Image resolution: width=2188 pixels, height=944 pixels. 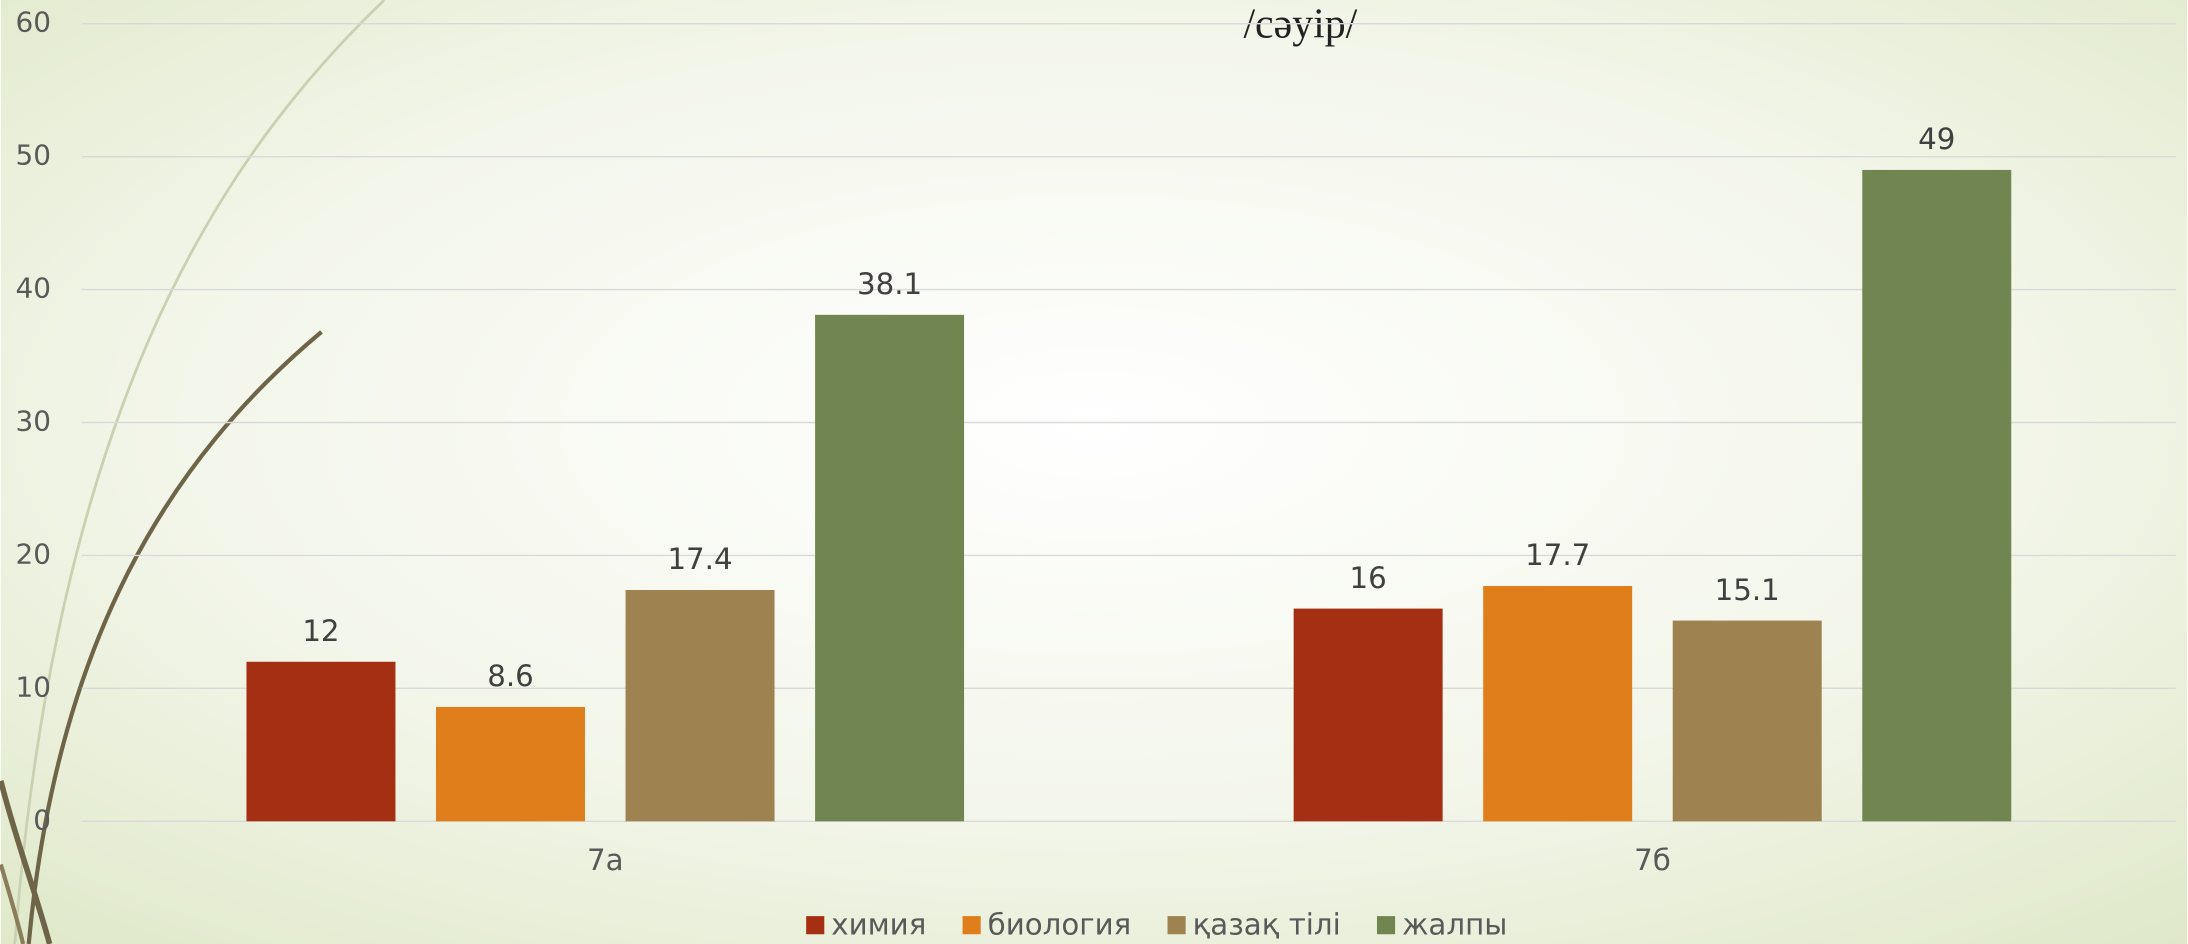 What do you see at coordinates (33, 22) in the screenshot?
I see `y-tick-label: 60` at bounding box center [33, 22].